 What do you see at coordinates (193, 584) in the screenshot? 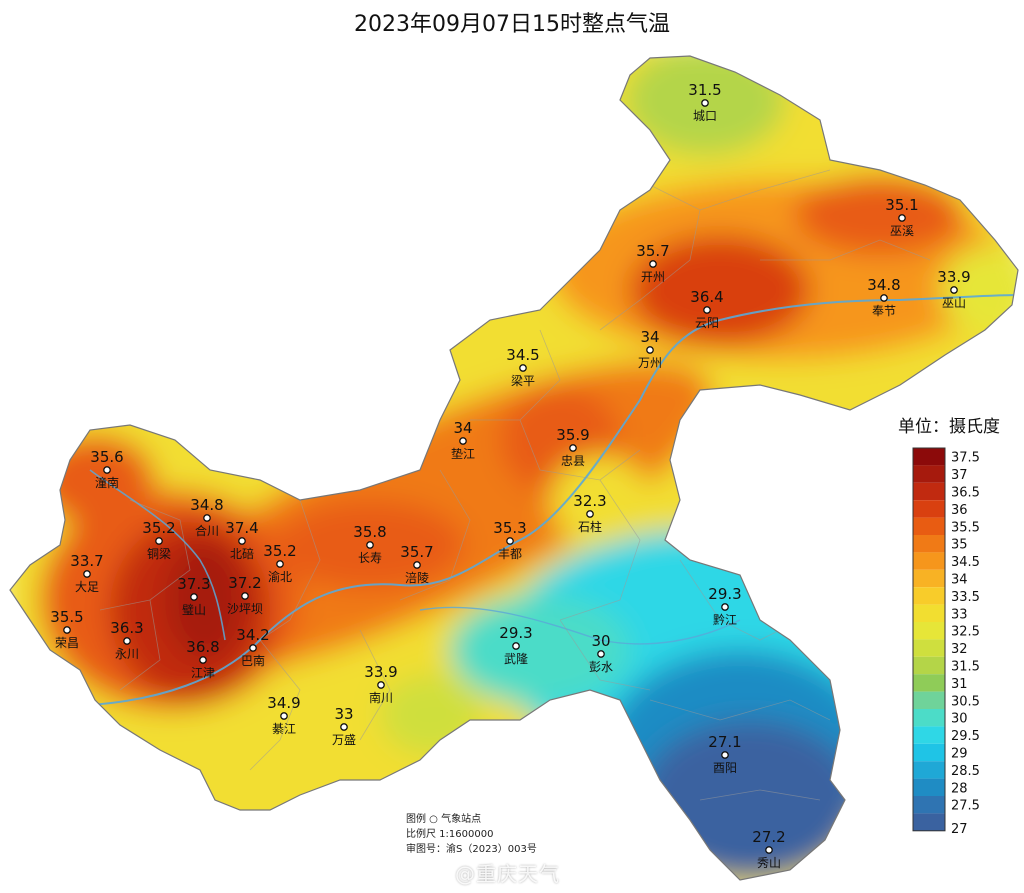
I see `station-value: 37.3` at bounding box center [193, 584].